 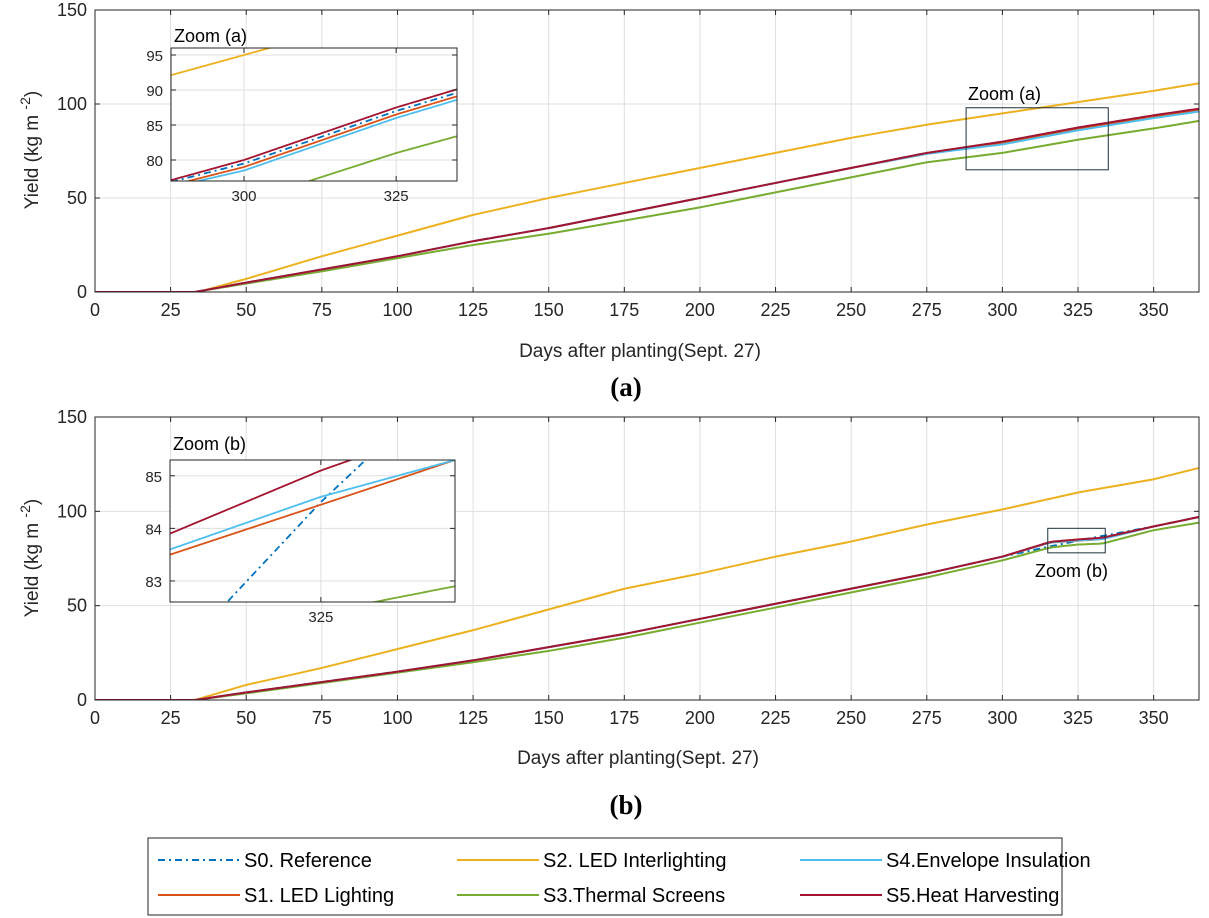 I want to click on panel-b-xtick-label: 0, so click(x=95, y=718).